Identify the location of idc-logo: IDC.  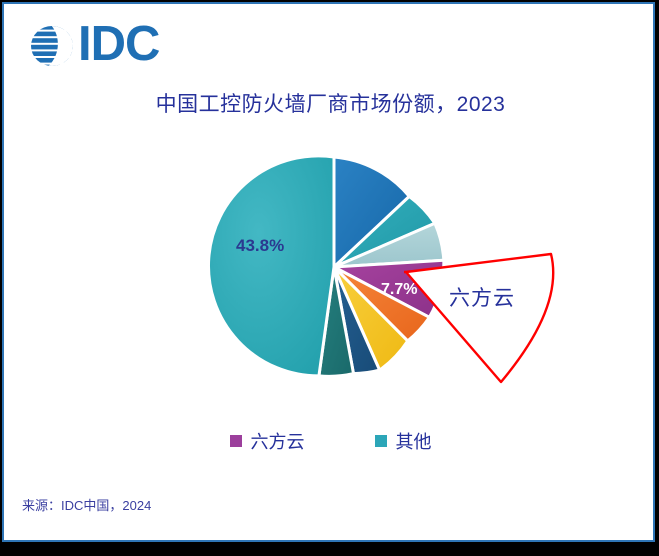
(102, 44).